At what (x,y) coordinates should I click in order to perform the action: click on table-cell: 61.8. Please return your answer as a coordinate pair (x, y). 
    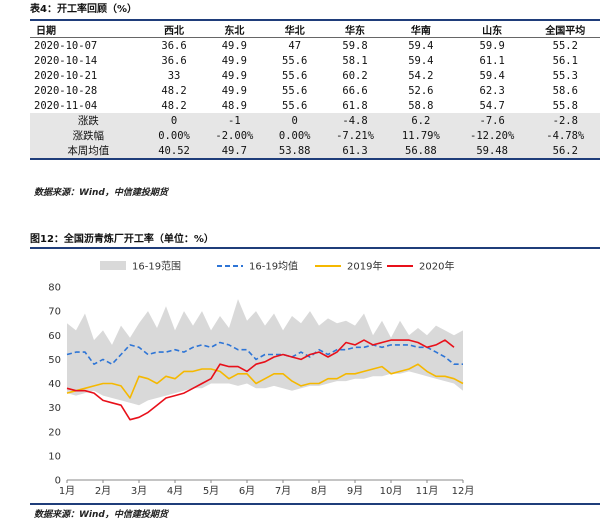
    Looking at the image, I should click on (355, 105).